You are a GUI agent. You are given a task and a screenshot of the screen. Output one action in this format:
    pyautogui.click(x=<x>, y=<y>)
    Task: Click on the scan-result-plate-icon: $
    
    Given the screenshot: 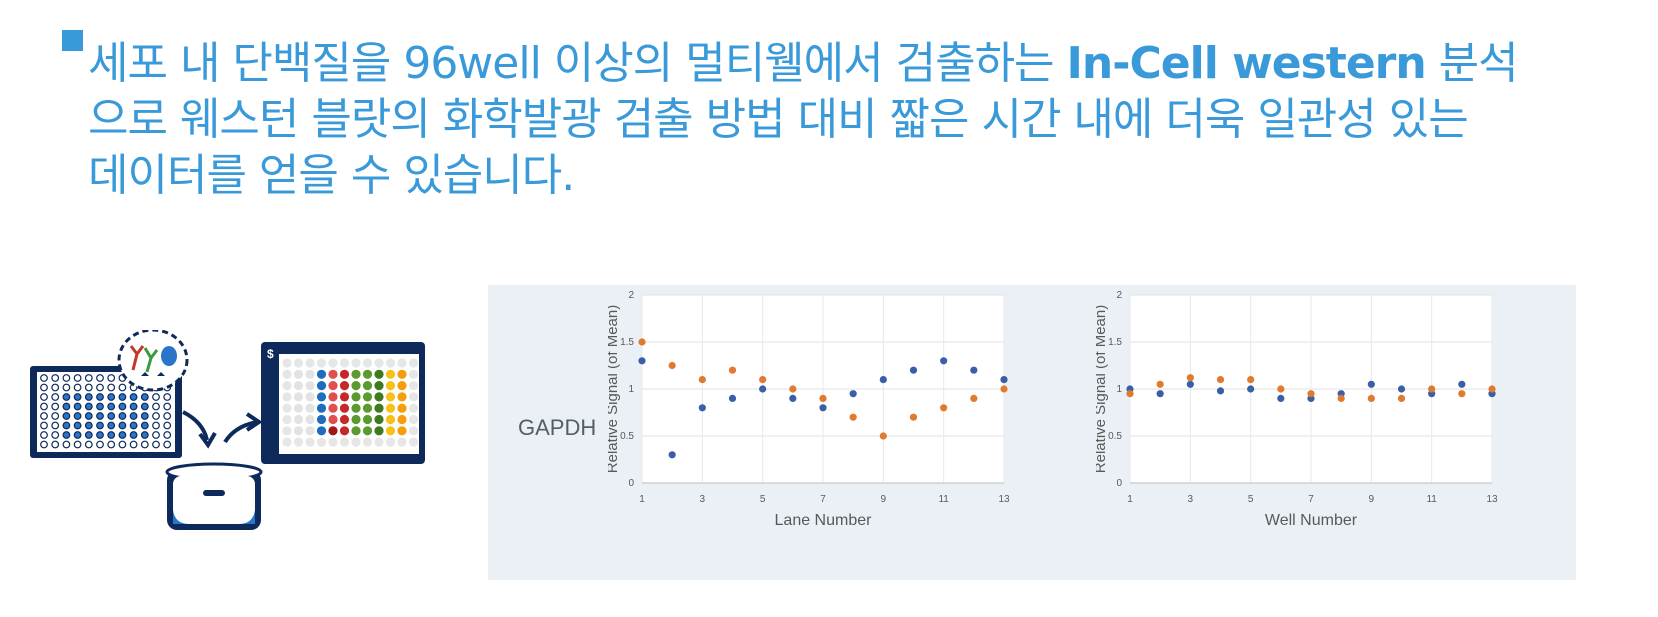 What is the action you would take?
    pyautogui.click(x=343, y=403)
    